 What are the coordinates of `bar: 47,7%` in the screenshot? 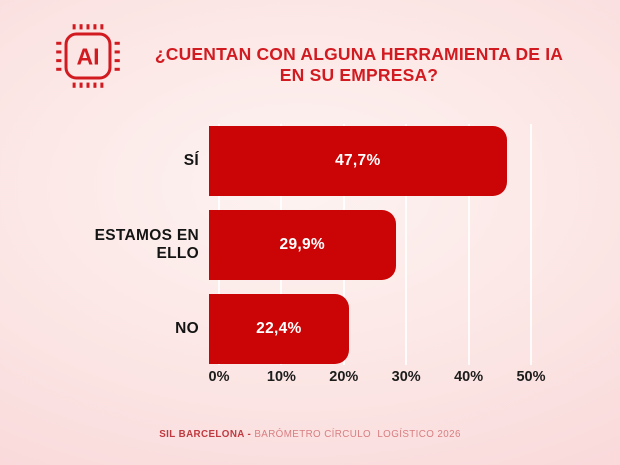 It's located at (358, 161).